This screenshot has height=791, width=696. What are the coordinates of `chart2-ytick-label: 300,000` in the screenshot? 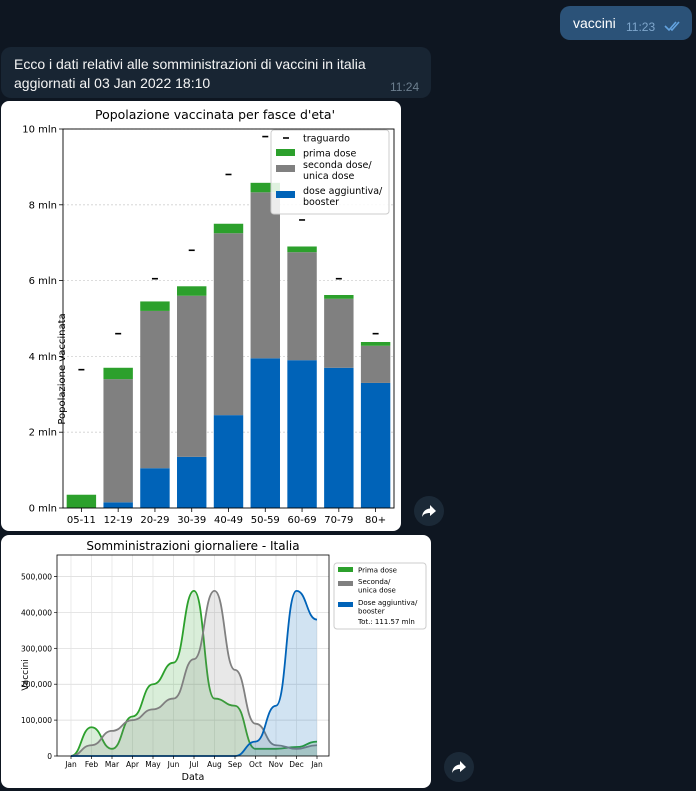 It's located at (36, 648).